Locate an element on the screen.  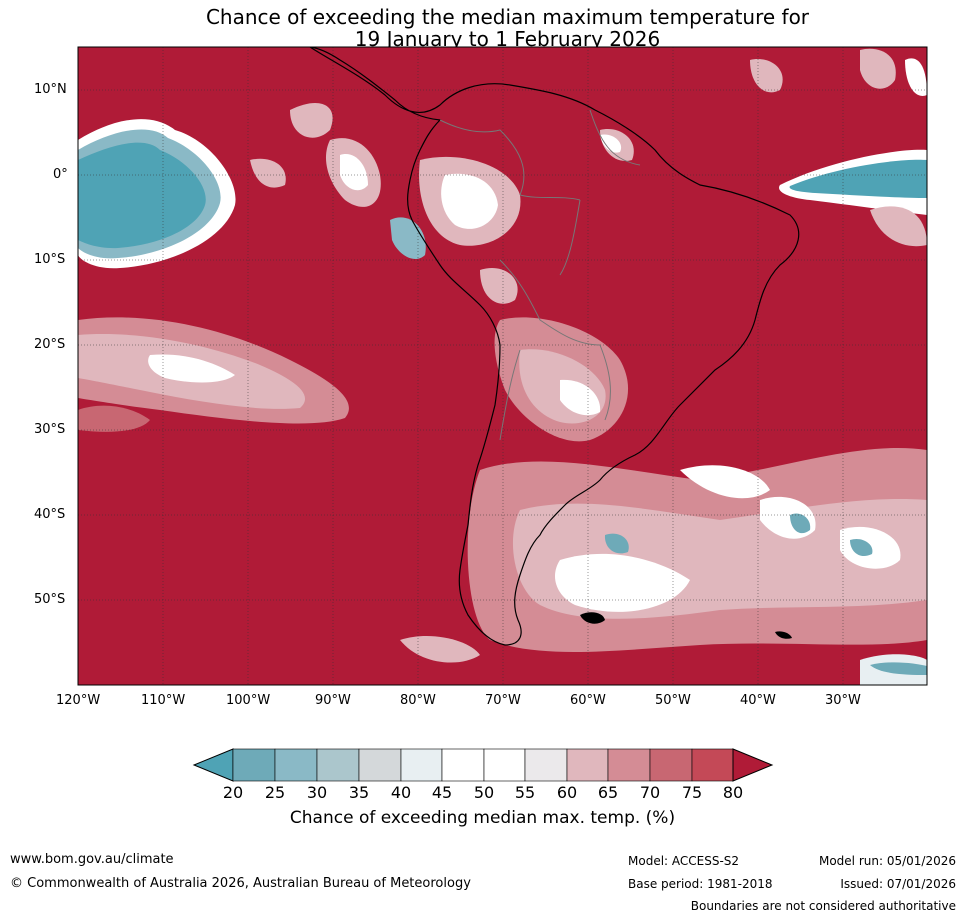
colorbar-tick: 50 is located at coordinates (484, 792).